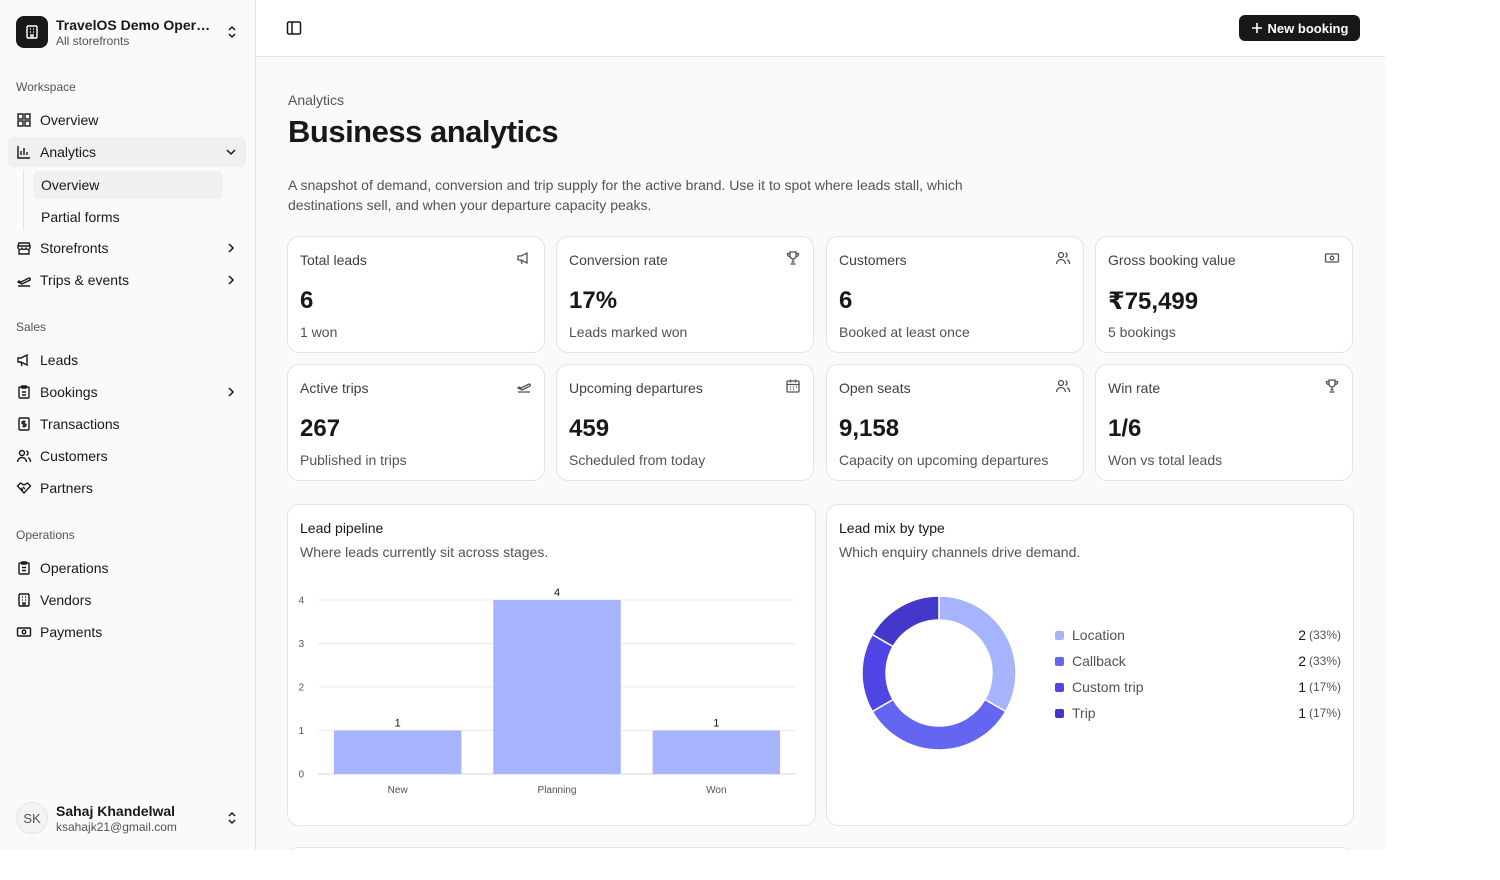  What do you see at coordinates (24, 568) in the screenshot?
I see `clipboard-list-icon` at bounding box center [24, 568].